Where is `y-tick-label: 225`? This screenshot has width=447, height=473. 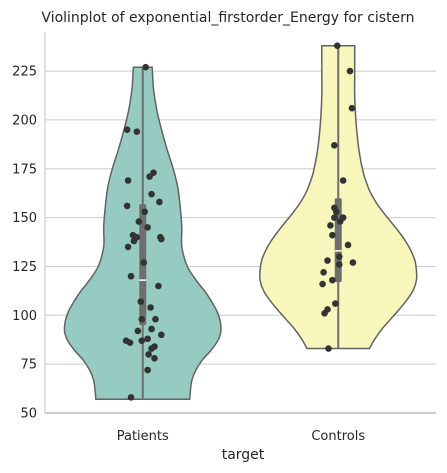 y-tick-label: 225 is located at coordinates (24, 72).